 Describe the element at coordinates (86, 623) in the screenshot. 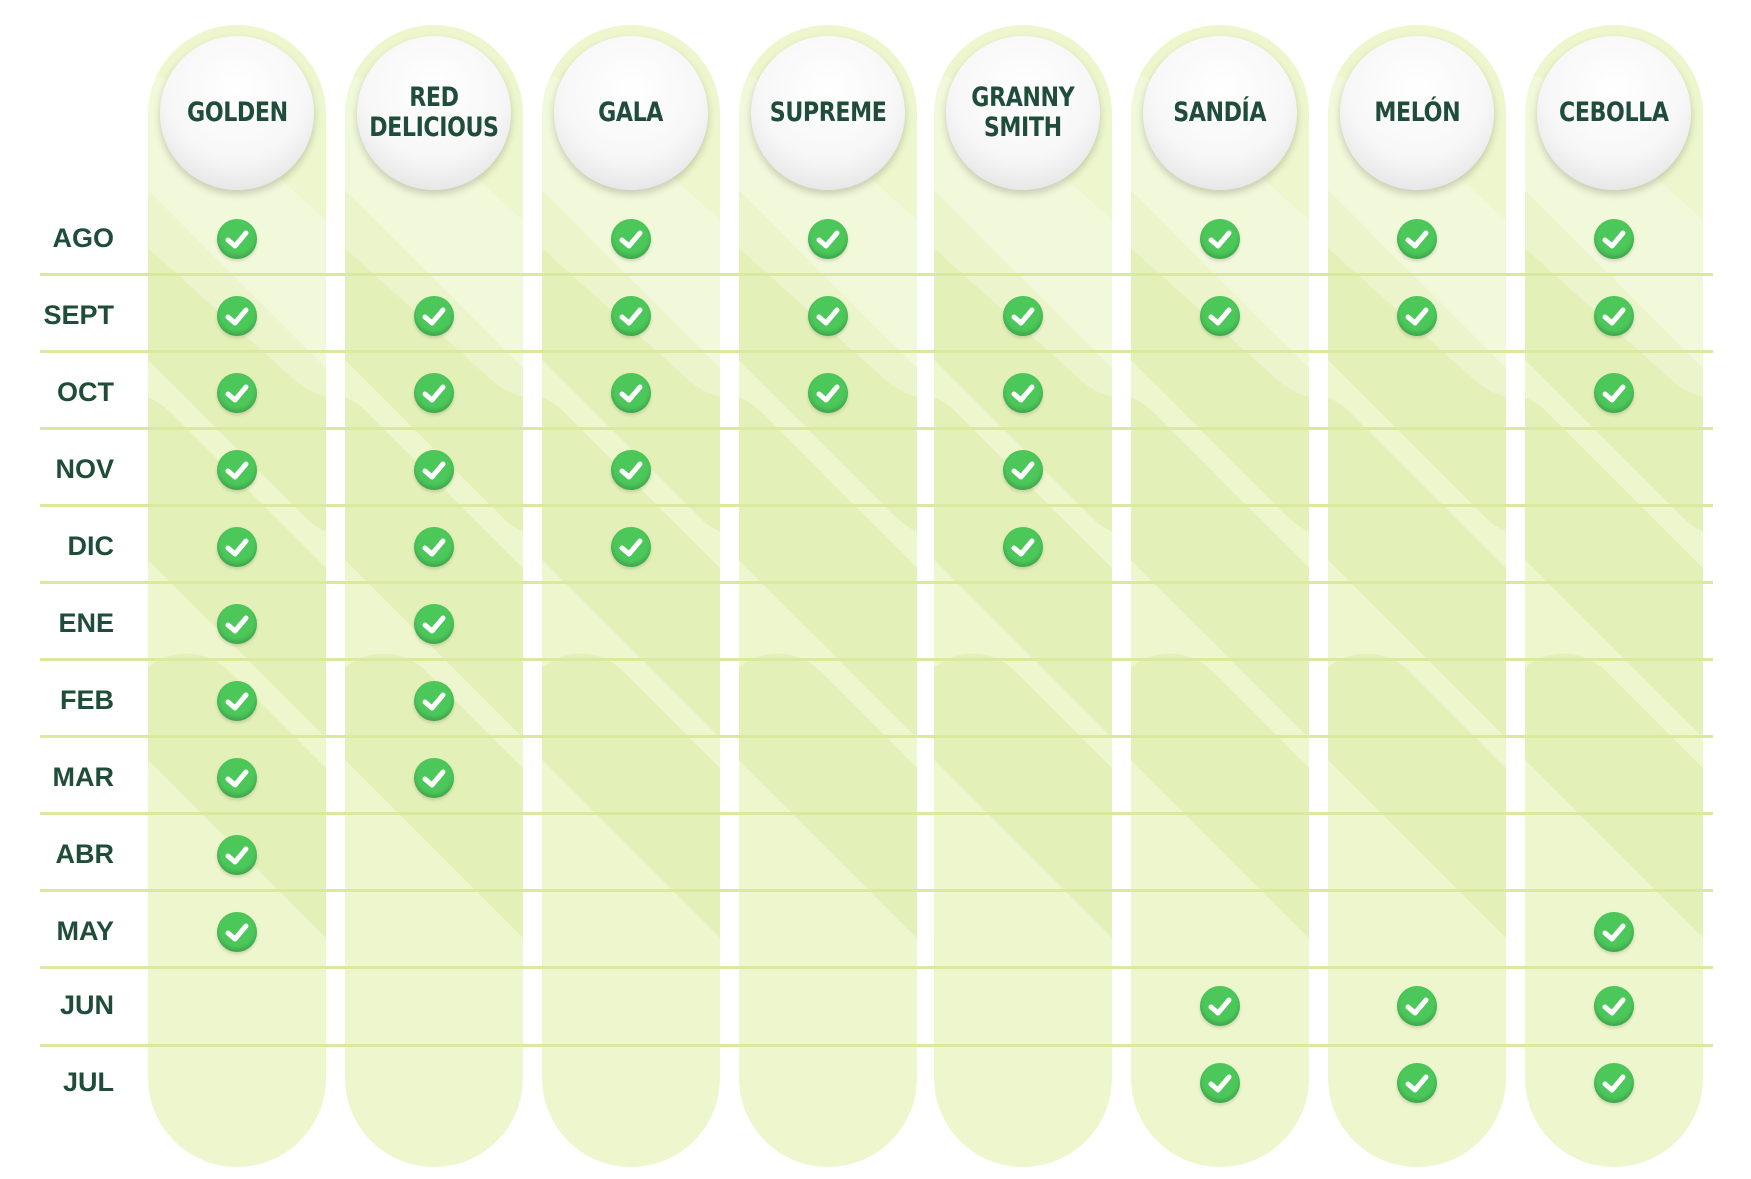

I see `month-label: ENE` at that location.